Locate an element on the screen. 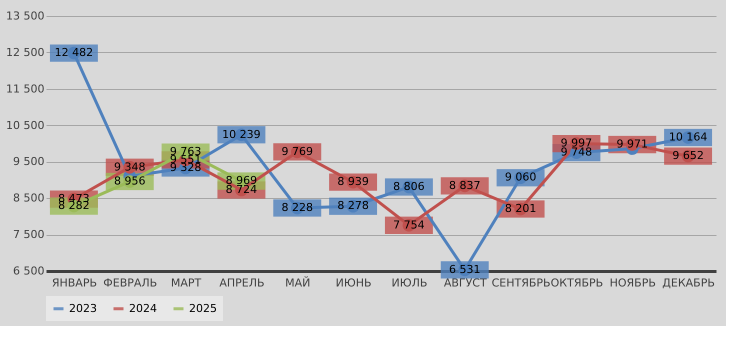  x-tick-label: СЕНТЯБРЬ is located at coordinates (521, 283).